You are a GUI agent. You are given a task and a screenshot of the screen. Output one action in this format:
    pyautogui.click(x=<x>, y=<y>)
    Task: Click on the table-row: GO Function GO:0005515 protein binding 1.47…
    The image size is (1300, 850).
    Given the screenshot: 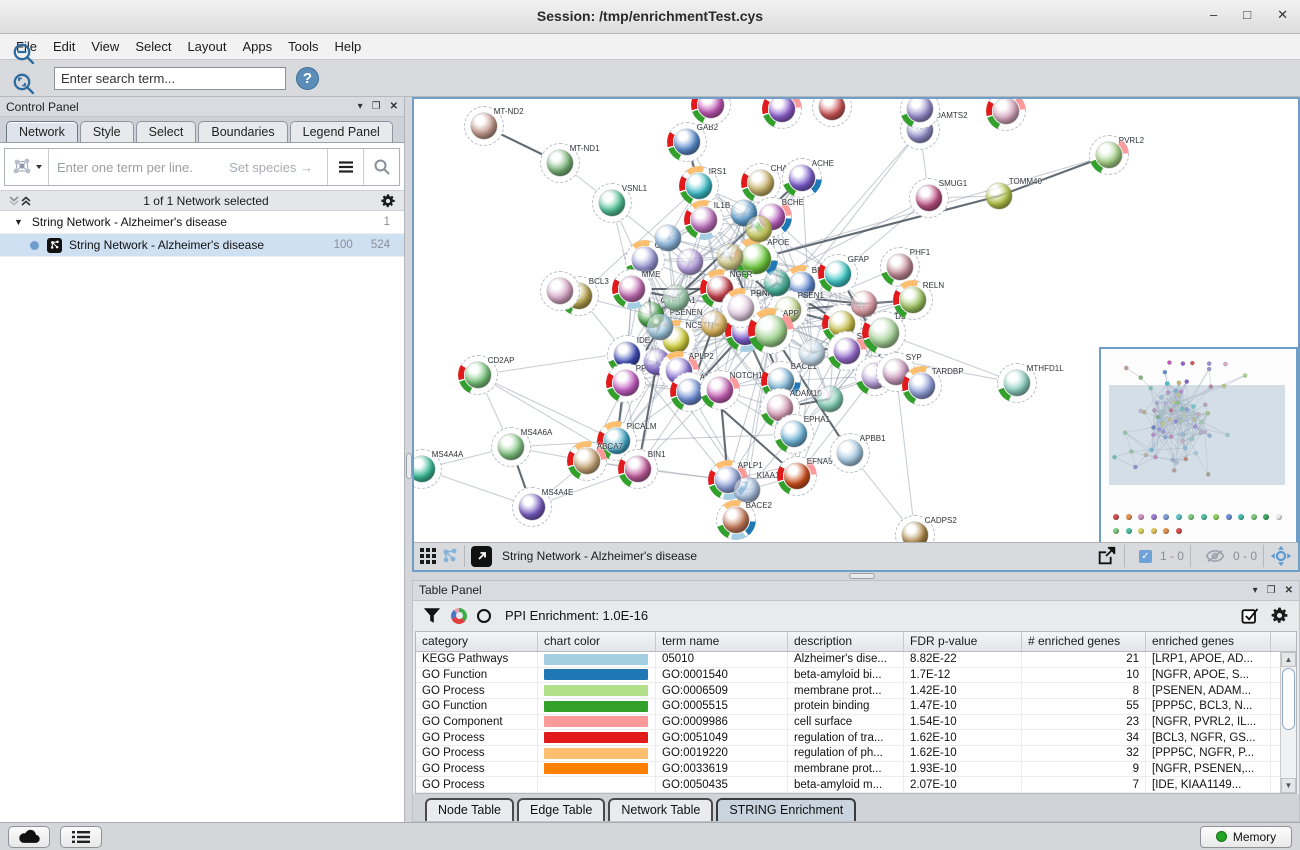 What is the action you would take?
    pyautogui.click(x=856, y=706)
    